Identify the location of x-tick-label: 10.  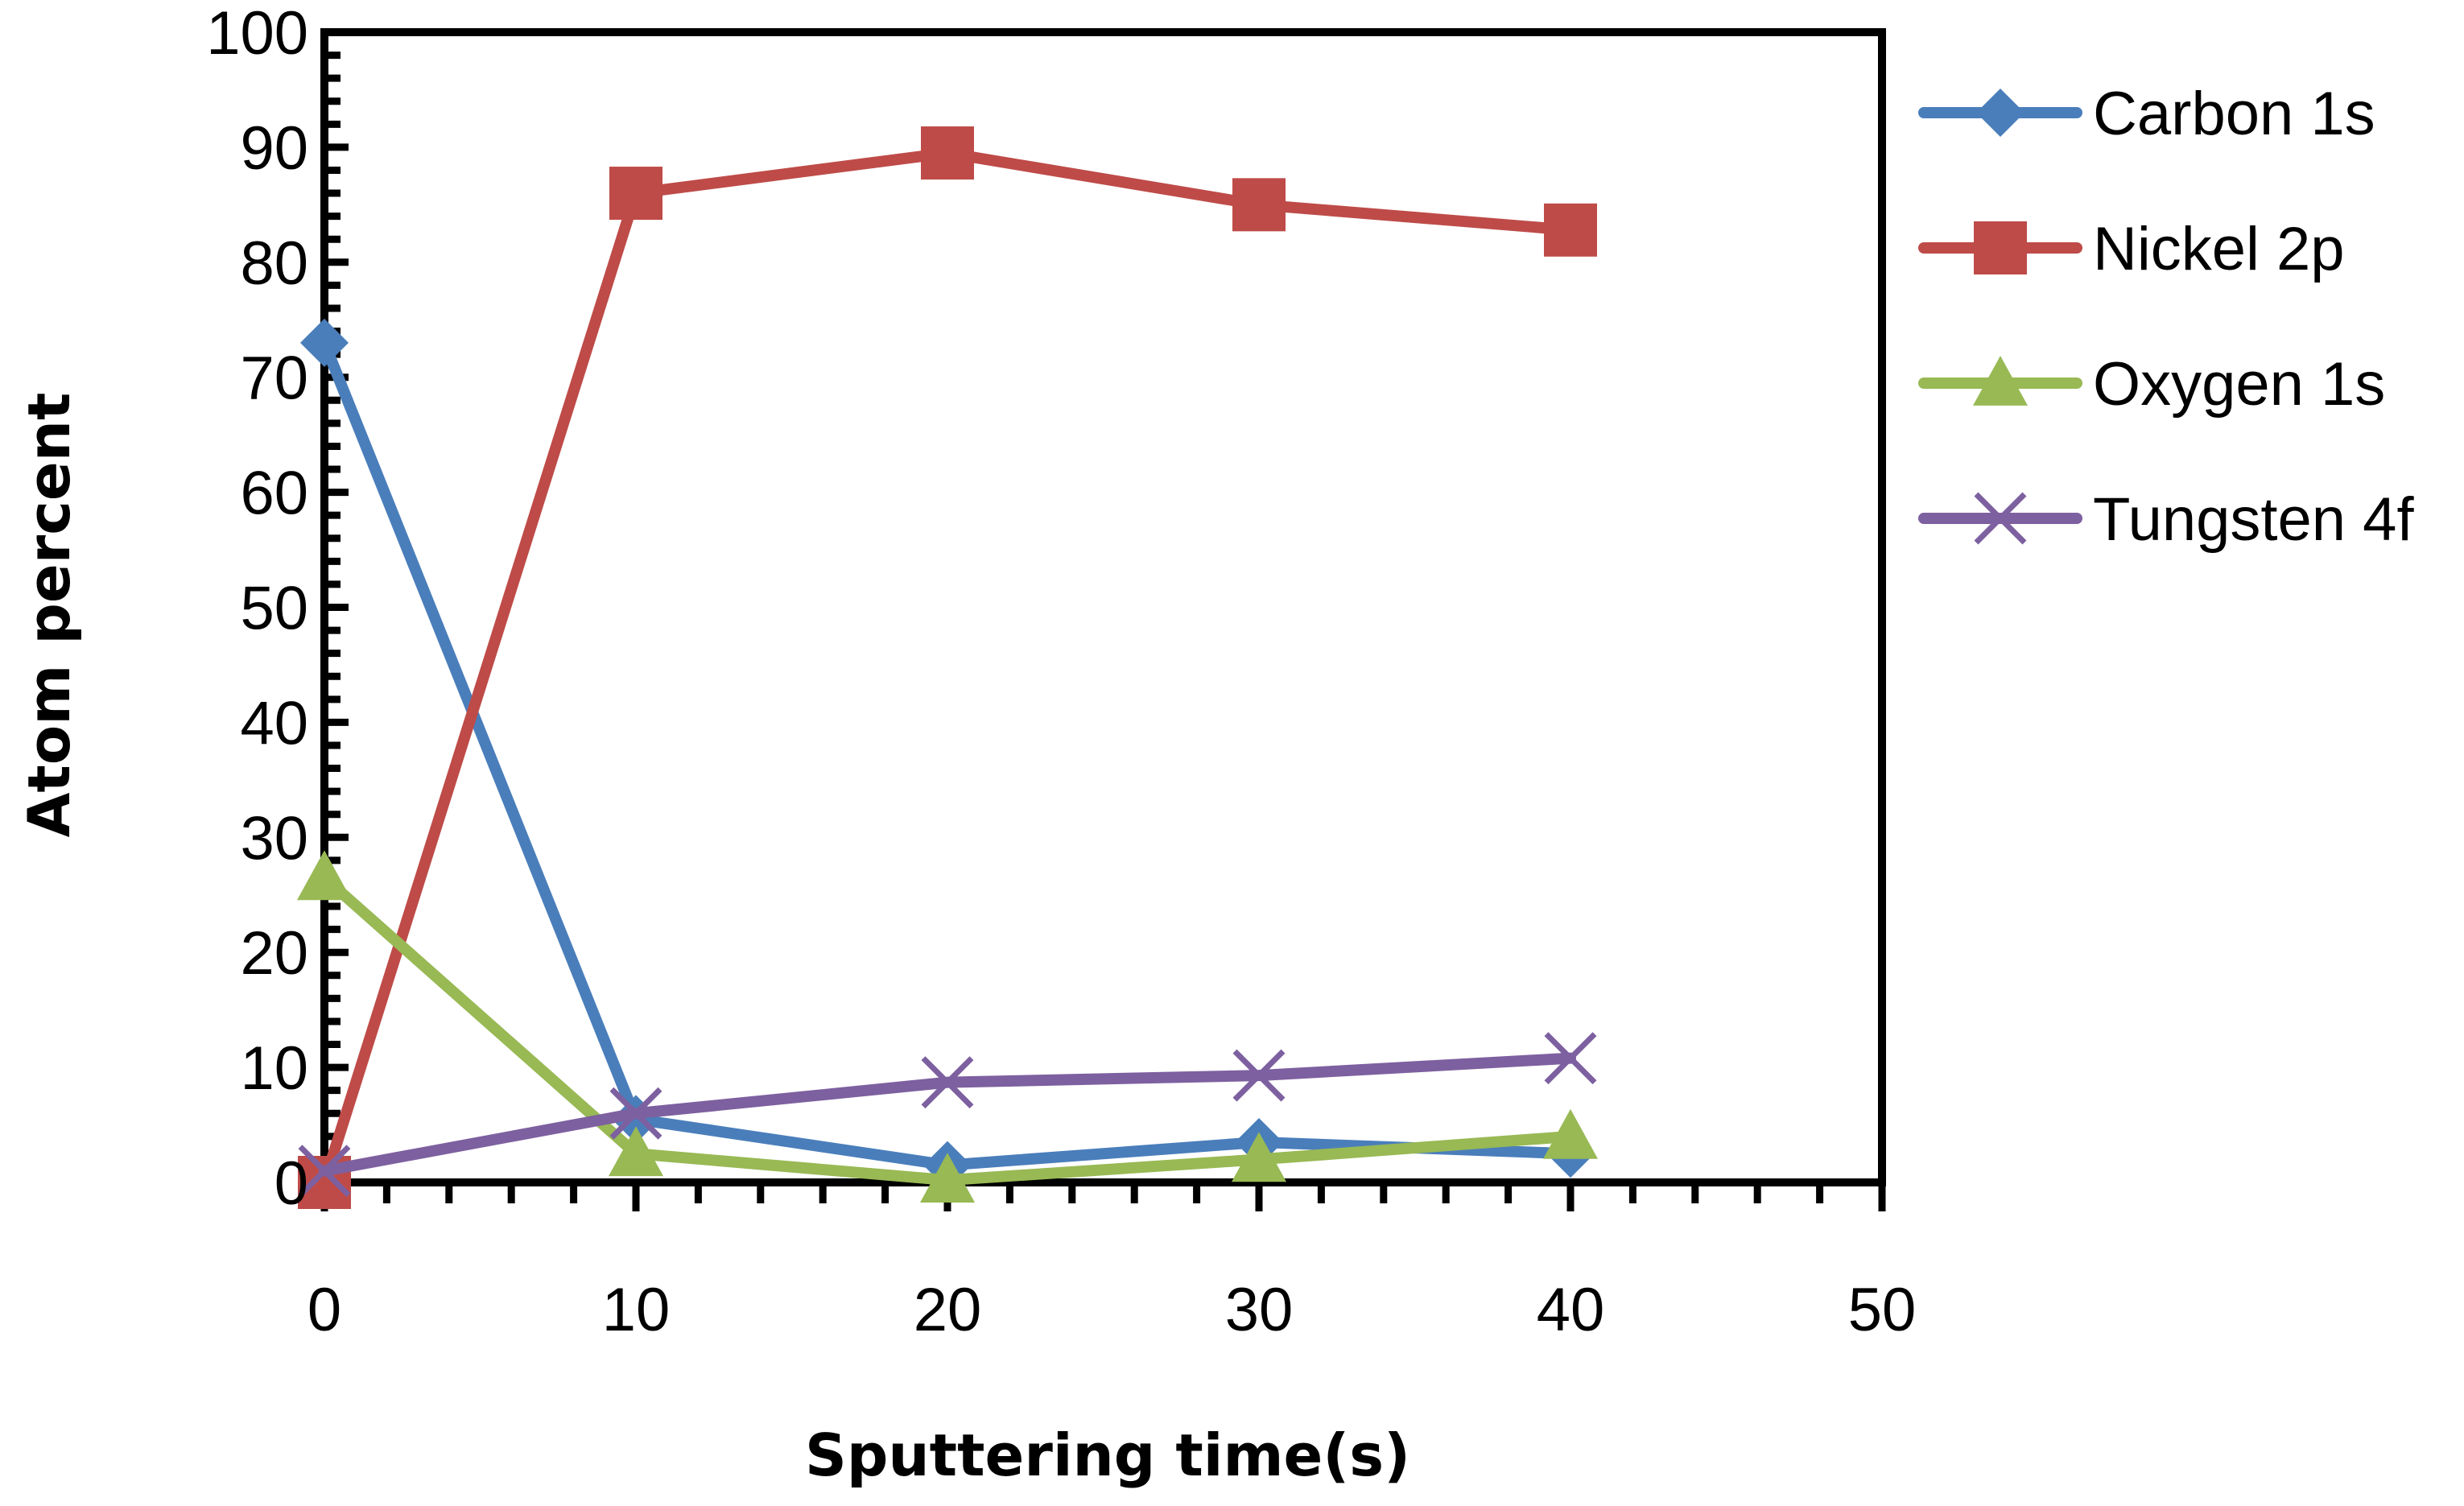
(637, 1310).